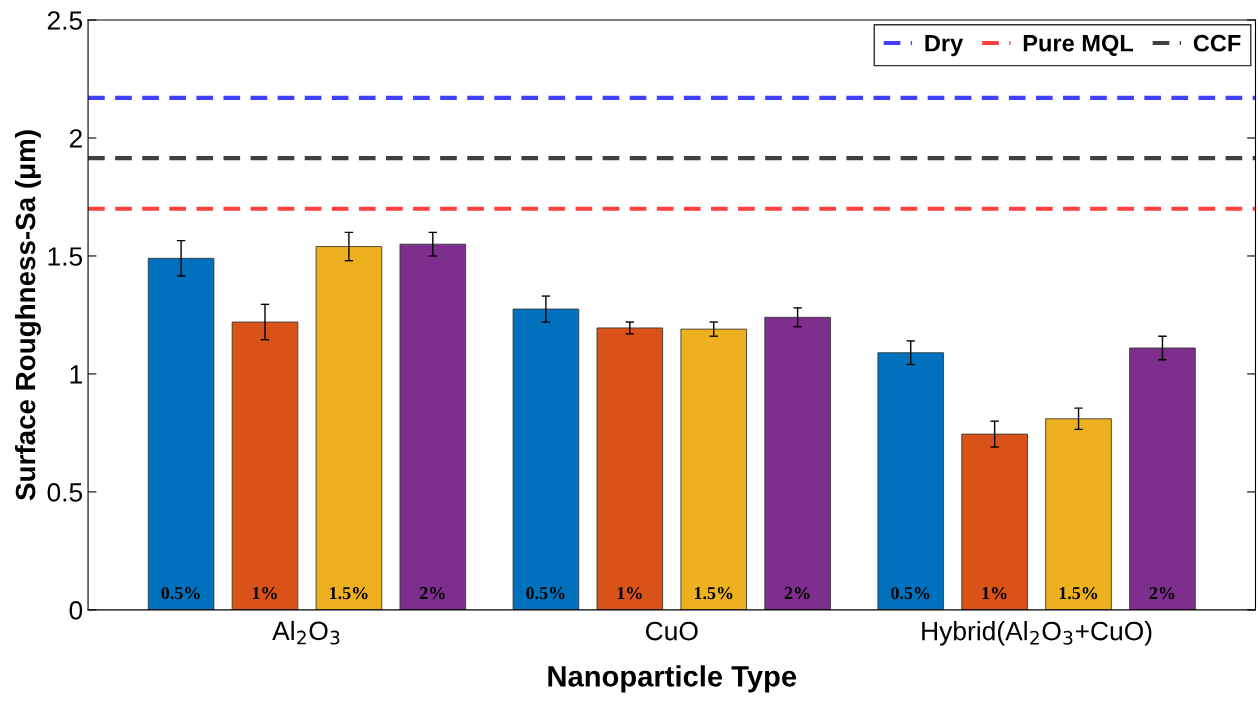 The image size is (1258, 715). I want to click on x-tick-label: Al$_{2}$O$_{3}$, so click(306, 632).